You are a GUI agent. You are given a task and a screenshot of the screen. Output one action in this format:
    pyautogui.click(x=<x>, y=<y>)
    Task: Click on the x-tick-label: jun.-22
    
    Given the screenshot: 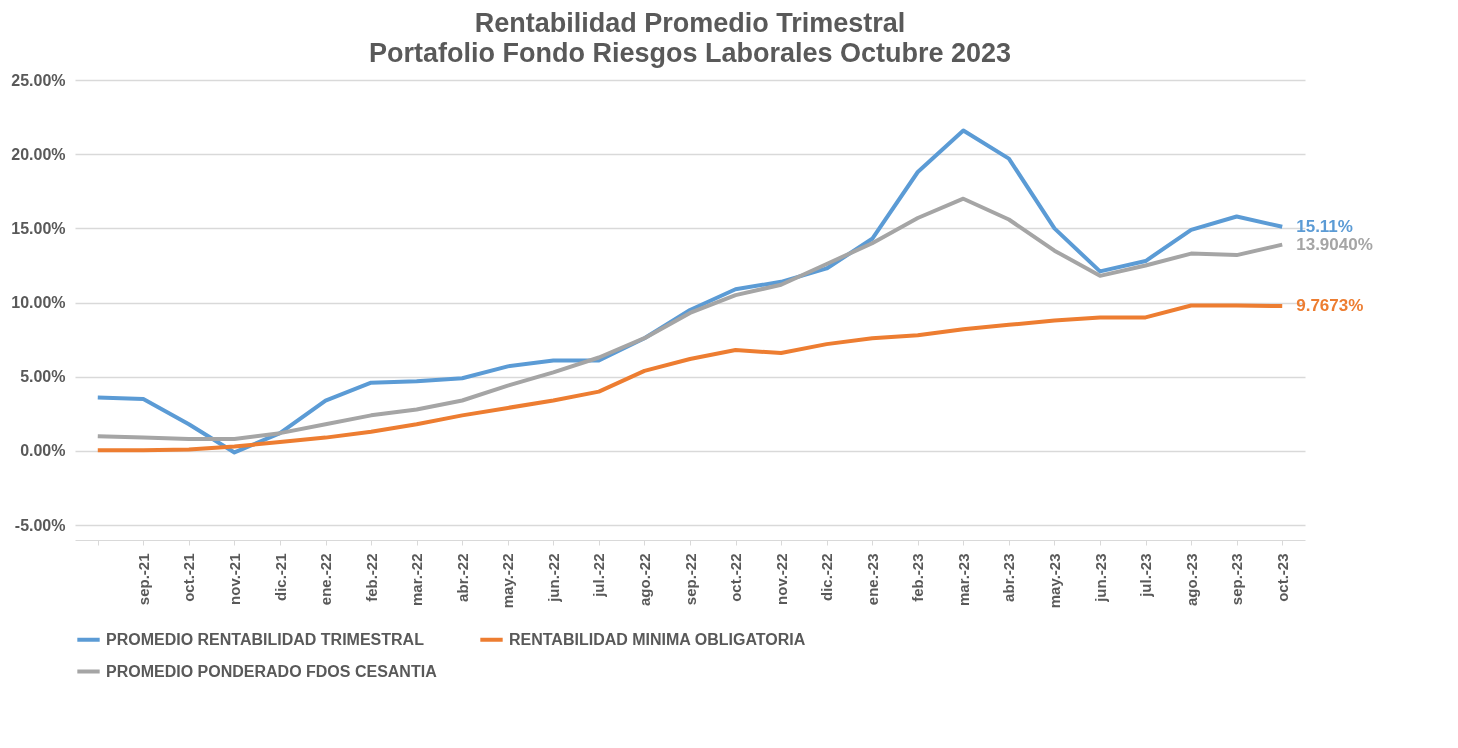 What is the action you would take?
    pyautogui.click(x=553, y=578)
    